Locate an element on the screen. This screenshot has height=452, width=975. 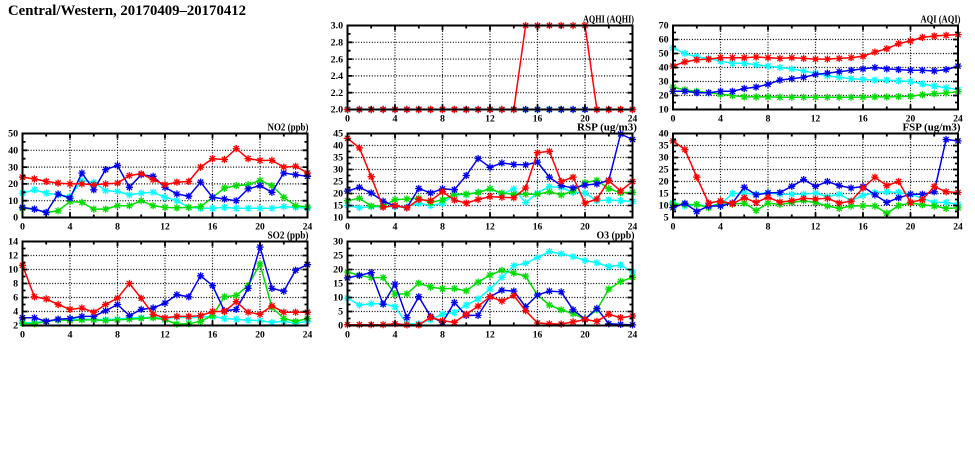
svg-text:Central/Western, 20170409–2017: Central/Western, 20170409–20170412 is located at coordinates (127, 11).